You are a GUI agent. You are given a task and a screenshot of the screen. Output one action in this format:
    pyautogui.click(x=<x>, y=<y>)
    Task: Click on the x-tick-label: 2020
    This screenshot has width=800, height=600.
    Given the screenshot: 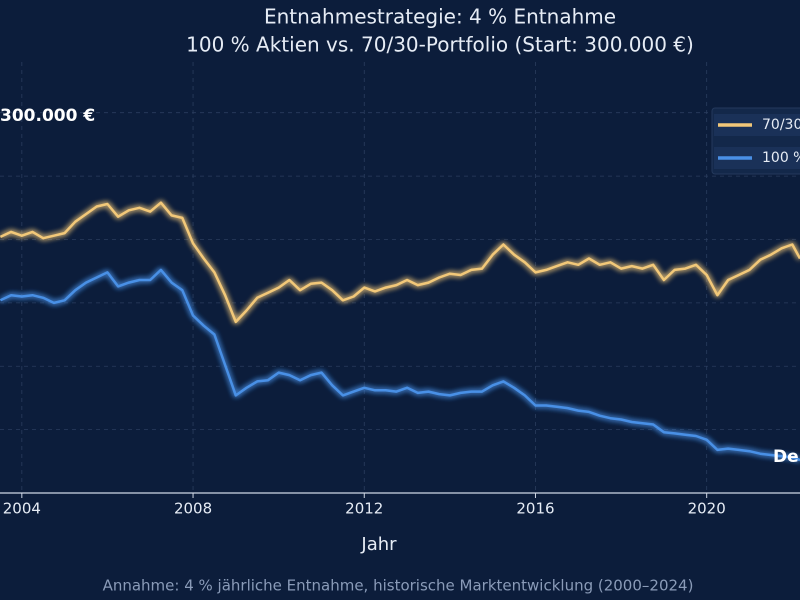 What is the action you would take?
    pyautogui.click(x=707, y=509)
    